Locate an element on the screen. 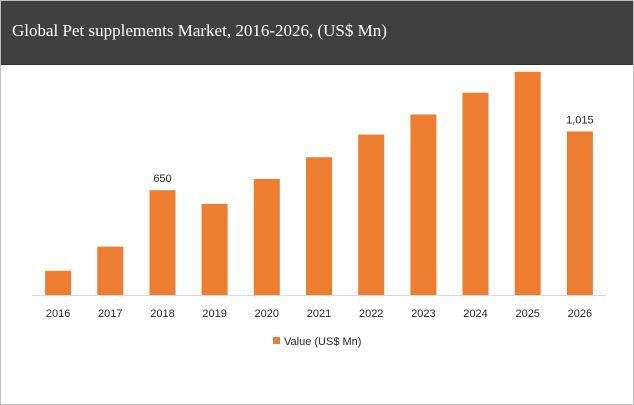 This screenshot has height=405, width=634. legend-swatch is located at coordinates (276, 340).